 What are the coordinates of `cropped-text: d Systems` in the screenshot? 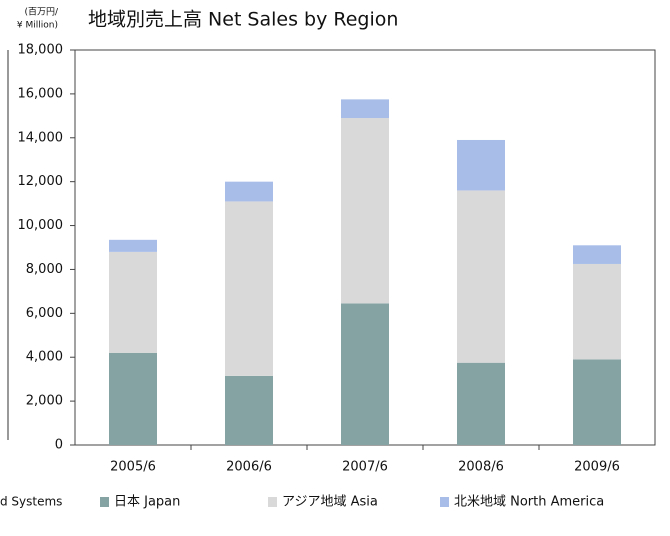 It's located at (31, 502).